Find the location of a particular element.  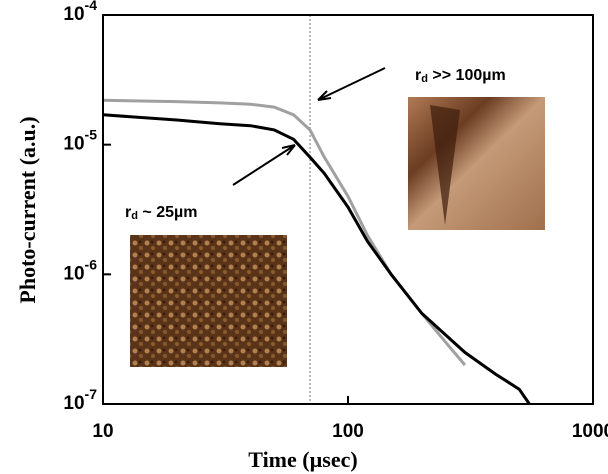

annotation: rd ~ 25µm is located at coordinates (161, 213).